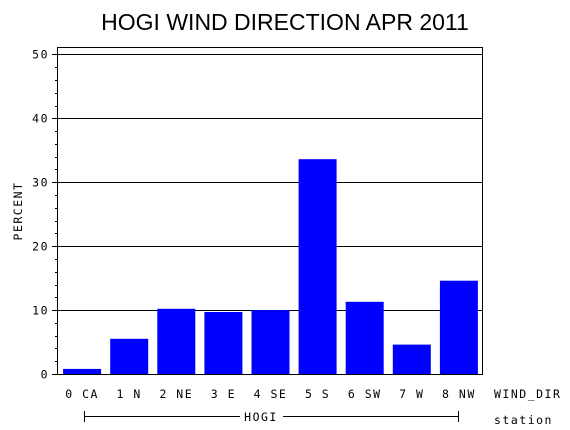  Describe the element at coordinates (223, 394) in the screenshot. I see `x-tick-label: 3 E` at that location.